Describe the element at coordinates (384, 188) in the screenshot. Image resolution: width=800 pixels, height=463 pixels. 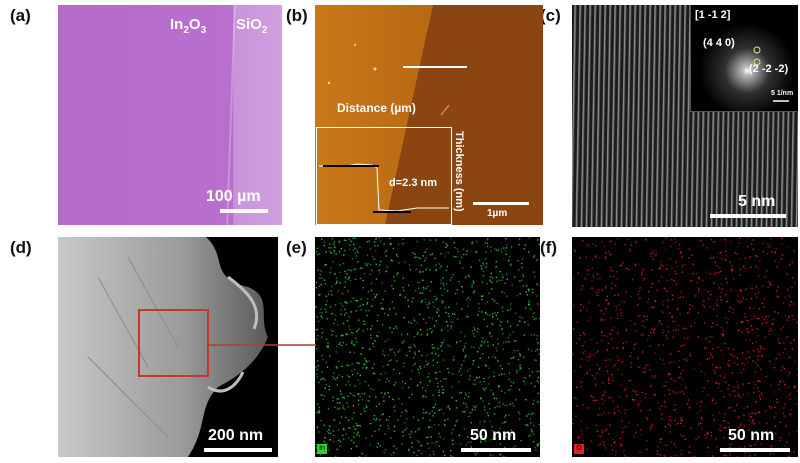
I see `height-profile-plot` at that location.